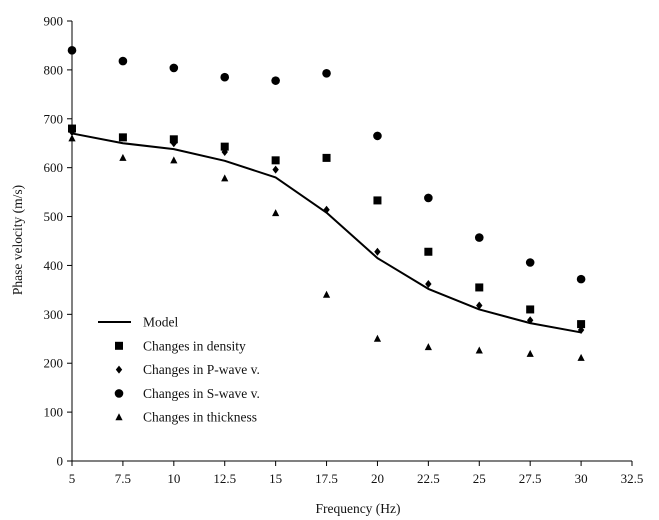  I want to click on y-tick-label: 800, so click(54, 69).